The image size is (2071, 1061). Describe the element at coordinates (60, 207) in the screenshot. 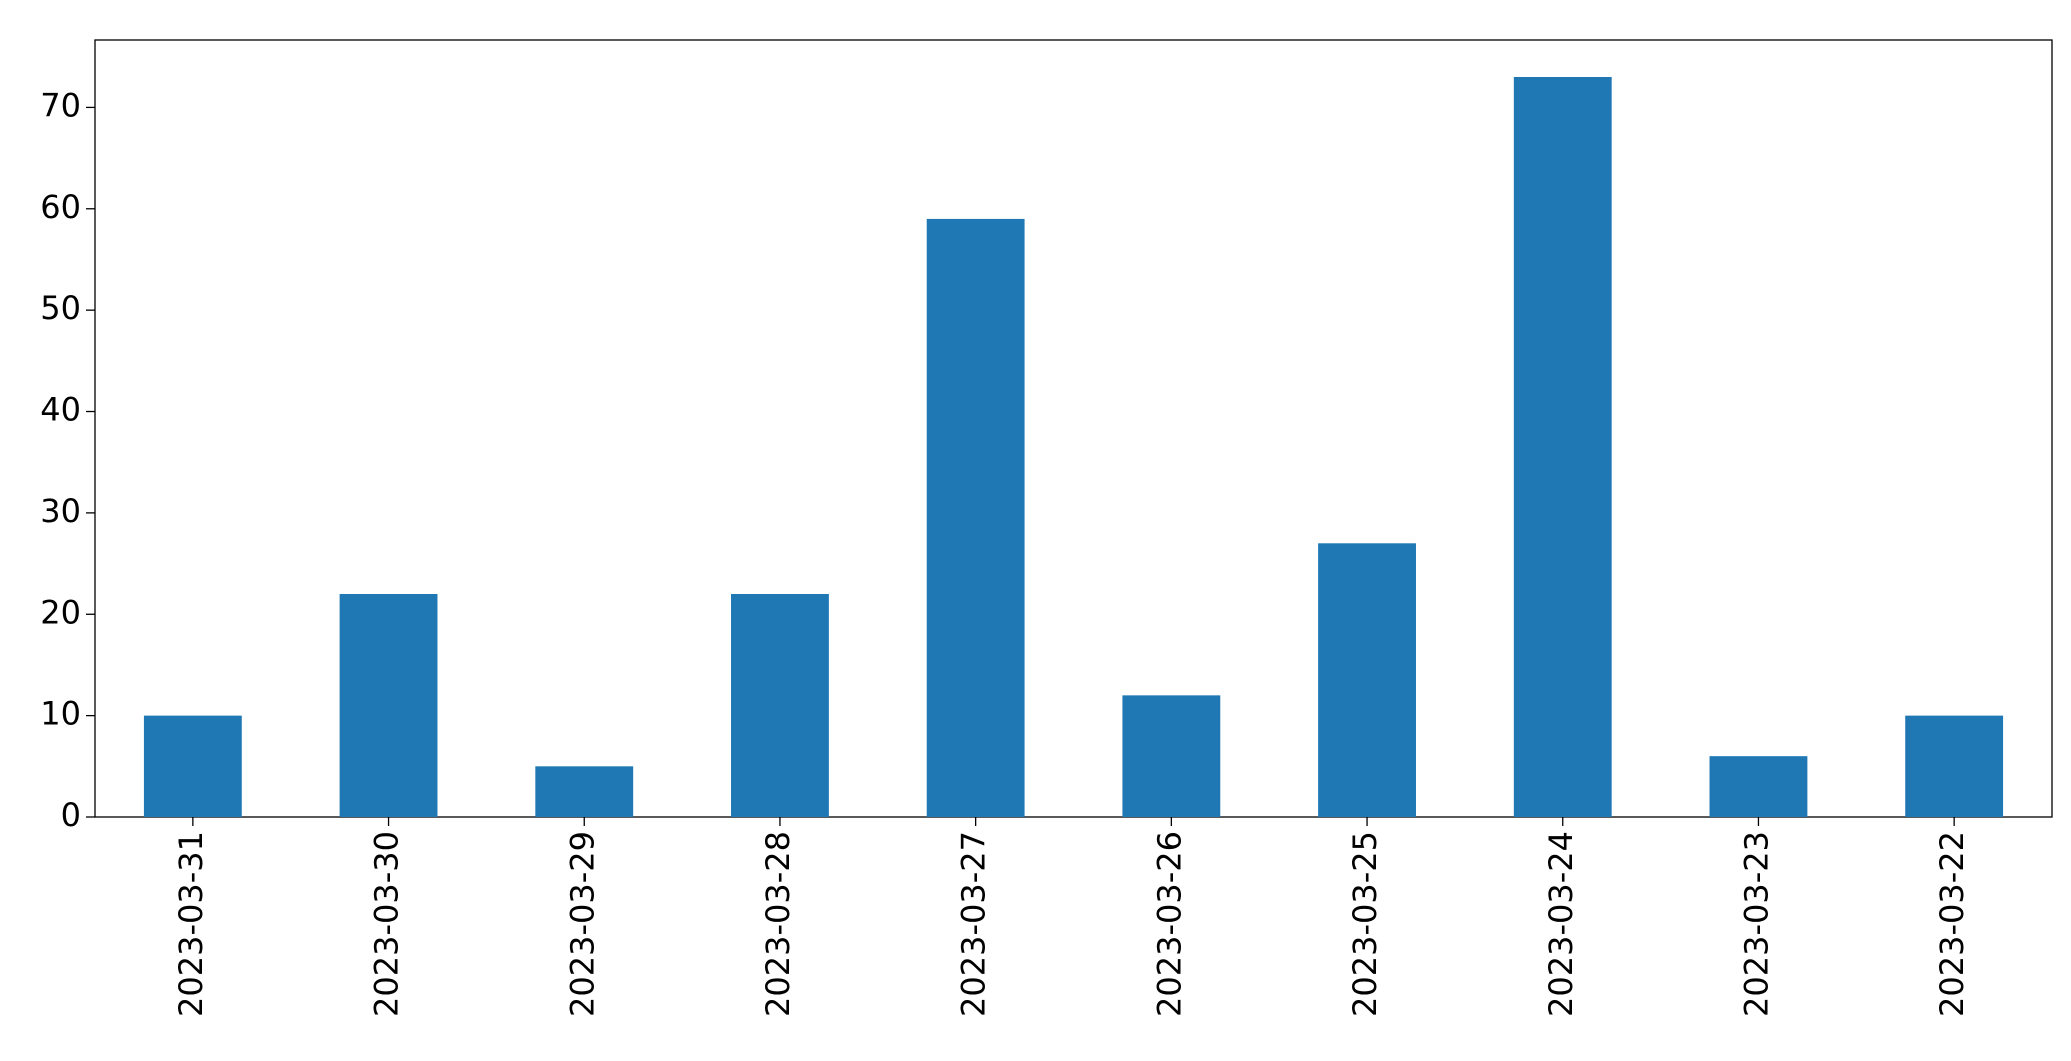

I see `y-tick-label: 60` at that location.